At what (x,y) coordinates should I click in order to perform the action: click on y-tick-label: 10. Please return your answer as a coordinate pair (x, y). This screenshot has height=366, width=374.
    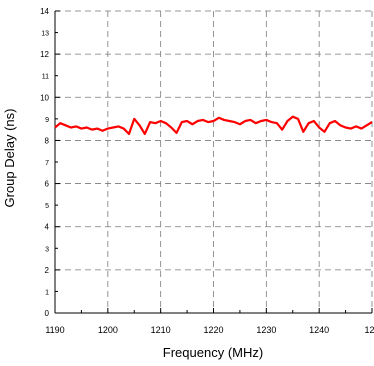
    Looking at the image, I should click on (44, 97).